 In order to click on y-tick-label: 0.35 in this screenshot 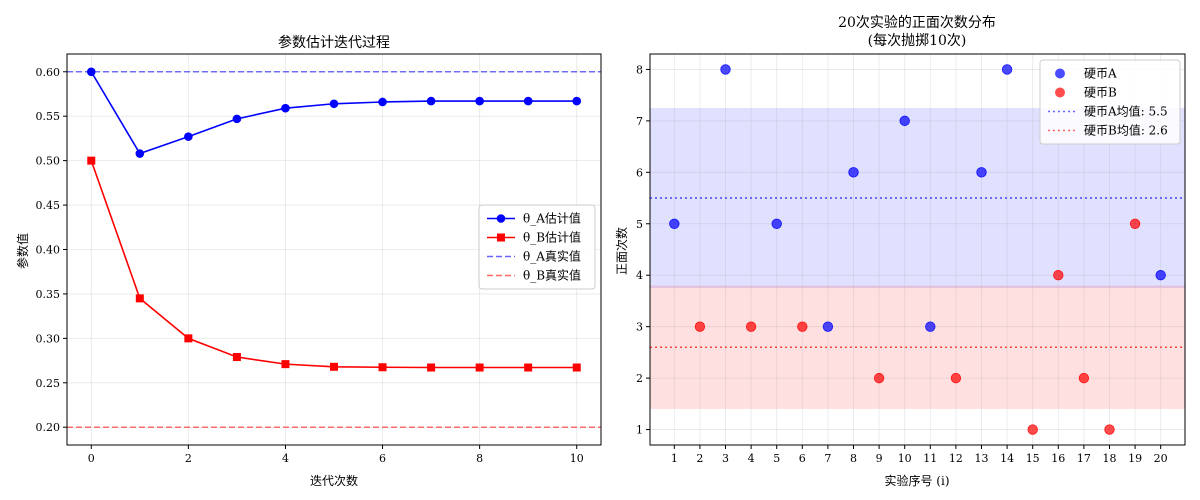, I will do `click(48, 294)`.